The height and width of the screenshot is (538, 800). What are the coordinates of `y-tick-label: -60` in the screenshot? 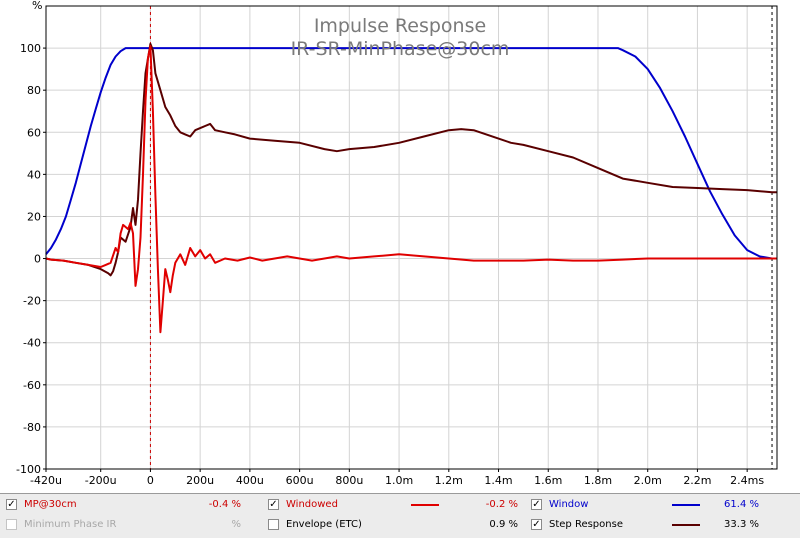 It's located at (32, 385).